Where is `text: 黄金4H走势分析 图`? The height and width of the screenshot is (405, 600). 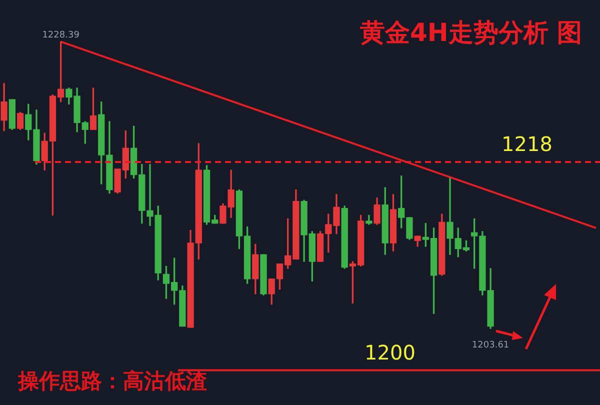 text: 黄金4H走势分析 图 is located at coordinates (471, 33).